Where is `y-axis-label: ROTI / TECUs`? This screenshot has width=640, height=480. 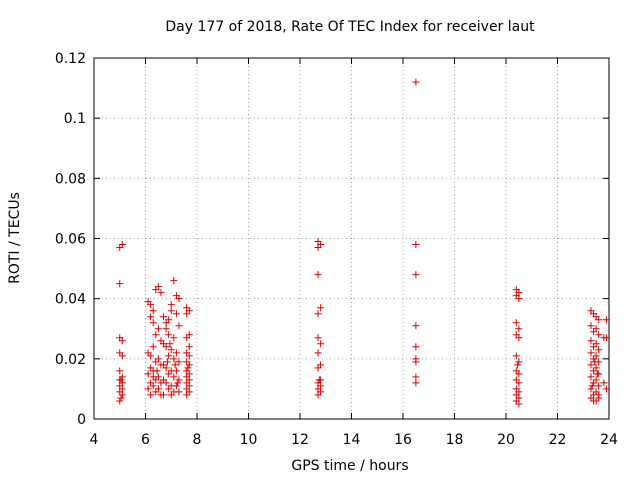
y-axis-label: ROTI / TECUs is located at coordinates (15, 238).